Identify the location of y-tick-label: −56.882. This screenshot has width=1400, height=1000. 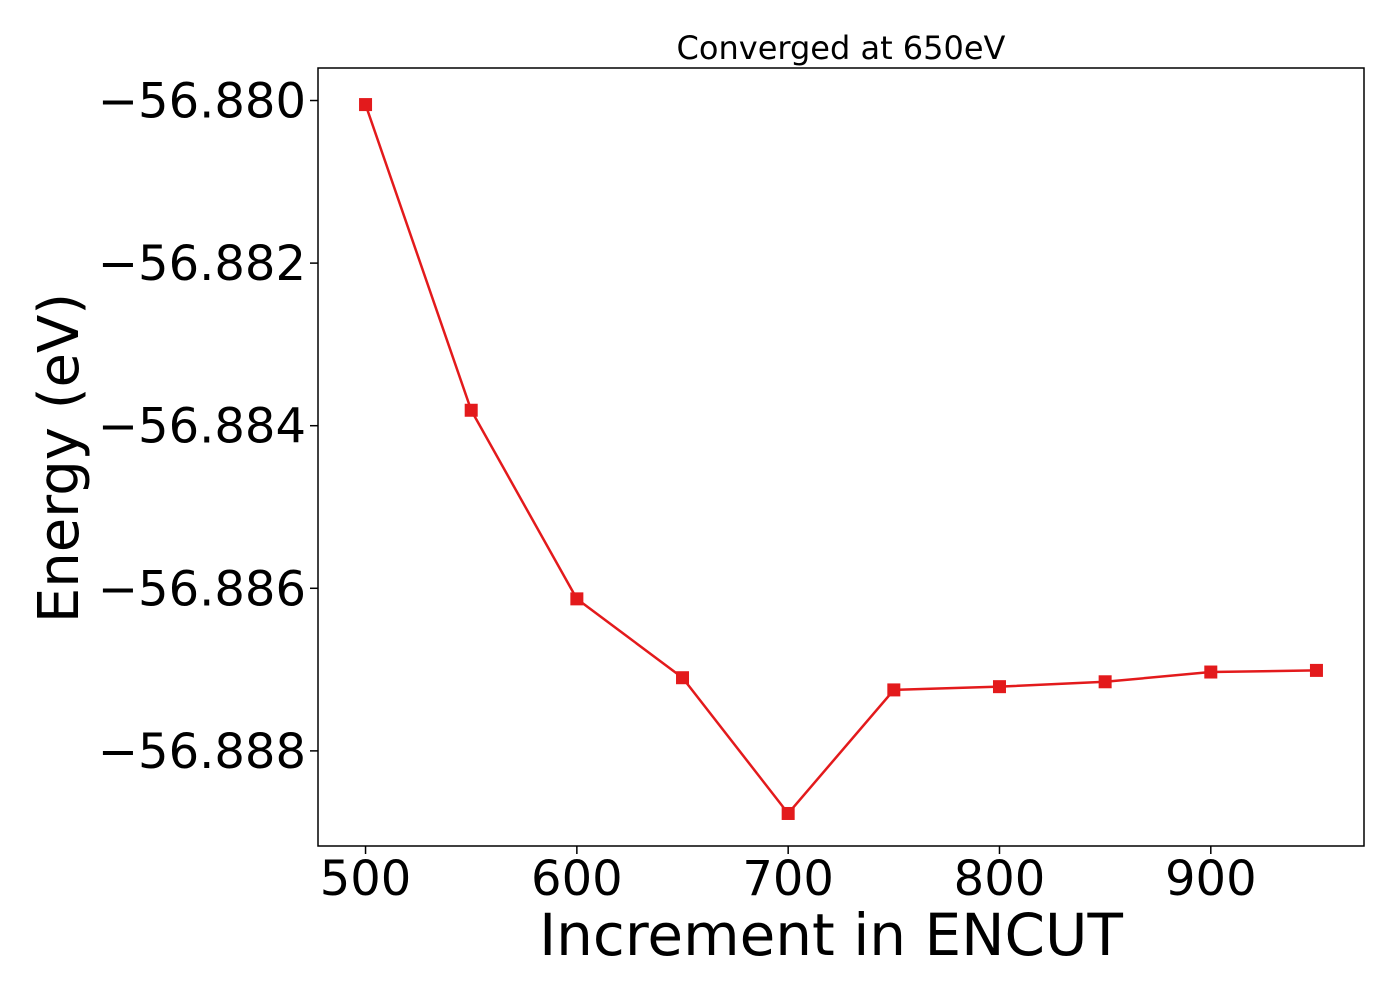
(202, 264).